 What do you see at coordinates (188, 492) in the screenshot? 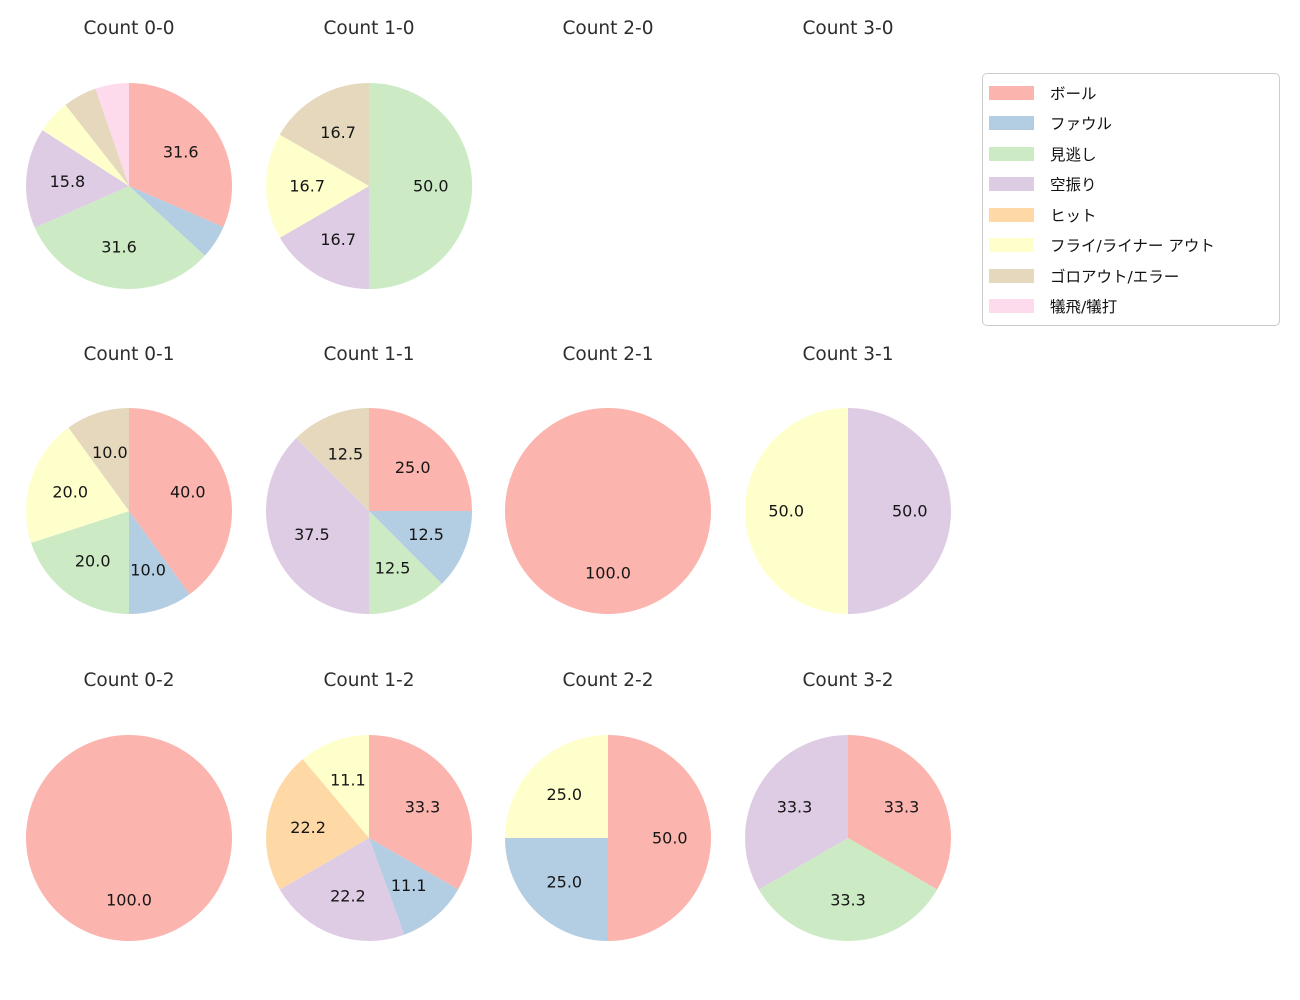
I see `pie-slice-label: 40.0` at bounding box center [188, 492].